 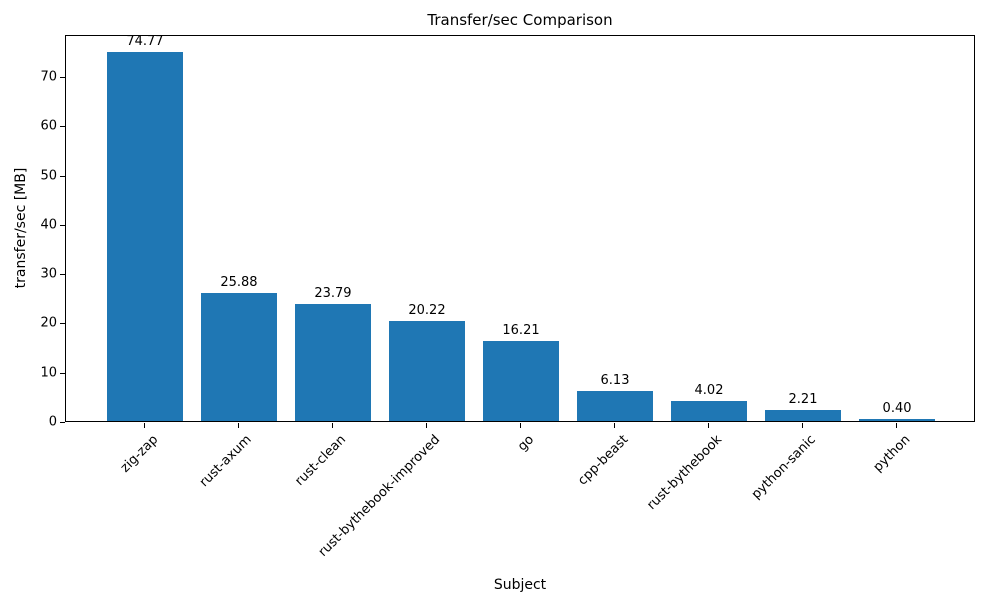 I want to click on x-tick-label: zig-zap, so click(x=139, y=454).